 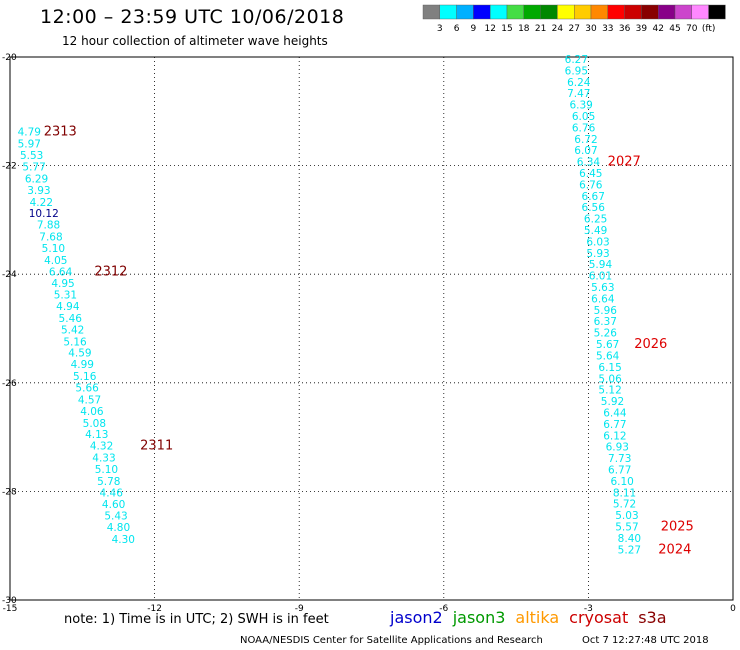 What do you see at coordinates (584, 128) in the screenshot?
I see `wave-height-value: 6.76` at bounding box center [584, 128].